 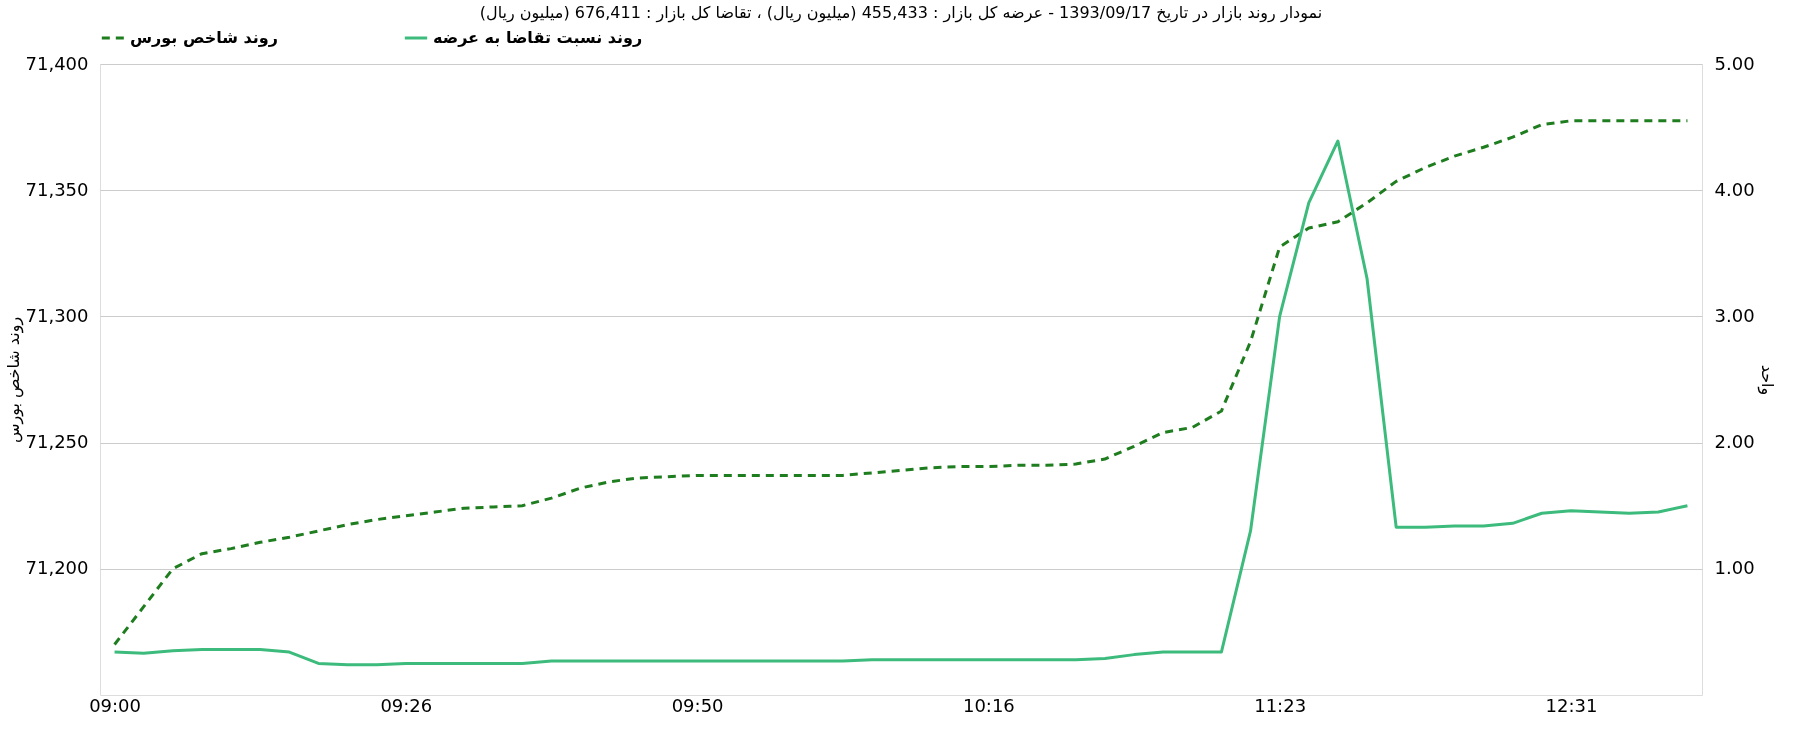 I want to click on x-tick-label: 09:00, so click(x=115, y=705).